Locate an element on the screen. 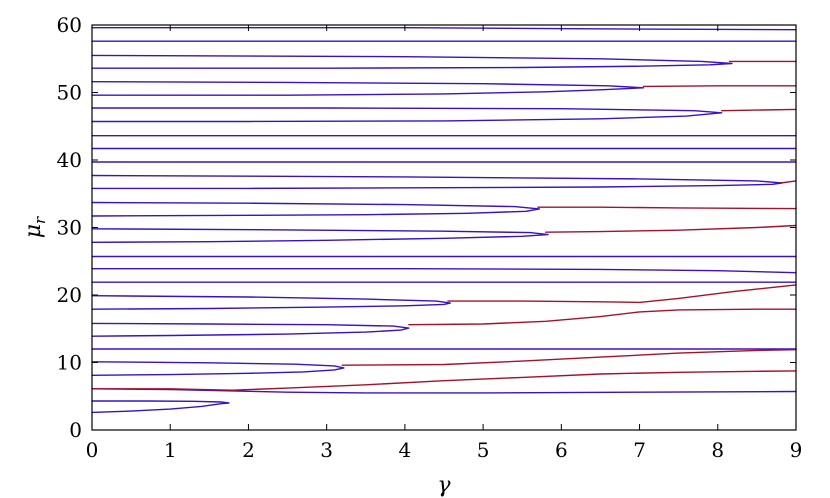 The height and width of the screenshot is (498, 830). y-tick-label-0: 0 is located at coordinates (75, 430).